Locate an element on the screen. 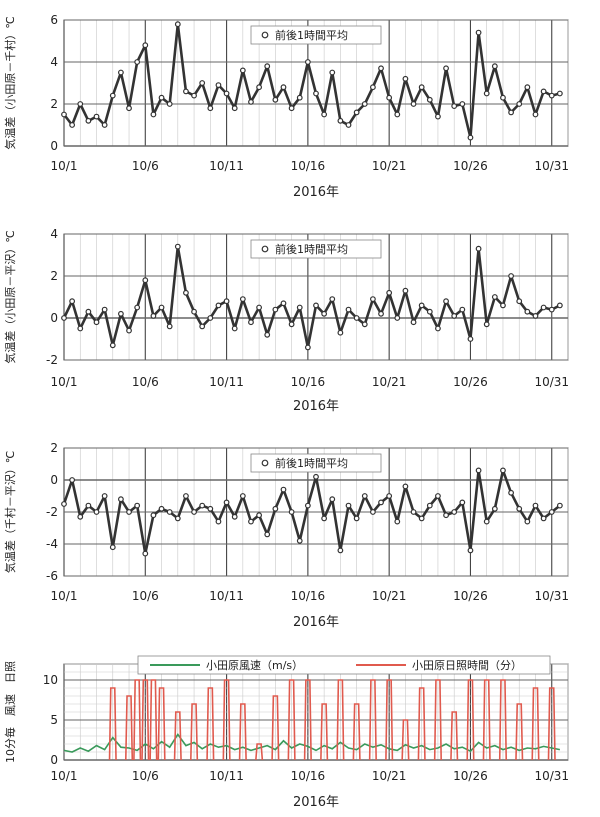 This screenshot has width=600, height=817. y-tick-label: -2 is located at coordinates (52, 512).